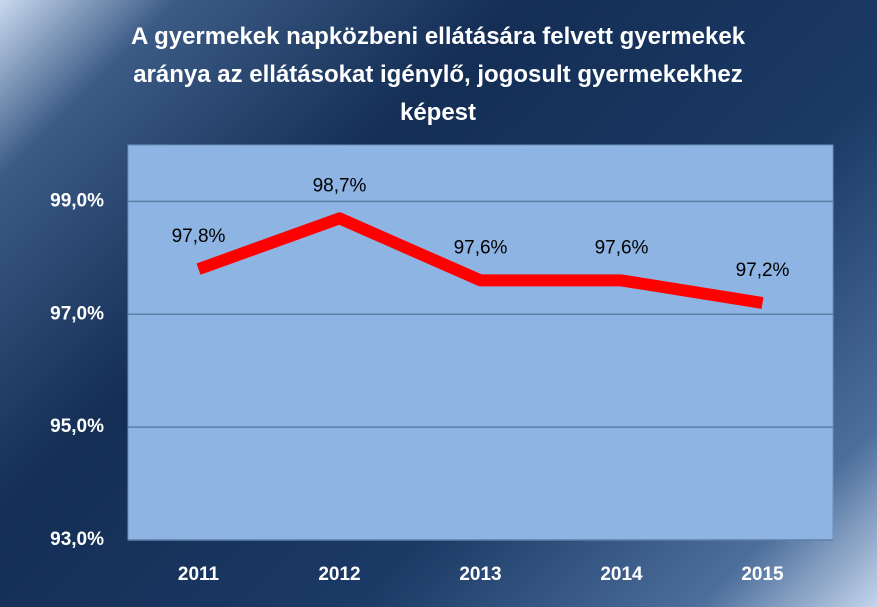 The height and width of the screenshot is (607, 877). I want to click on data-label: 98,7%, so click(340, 185).